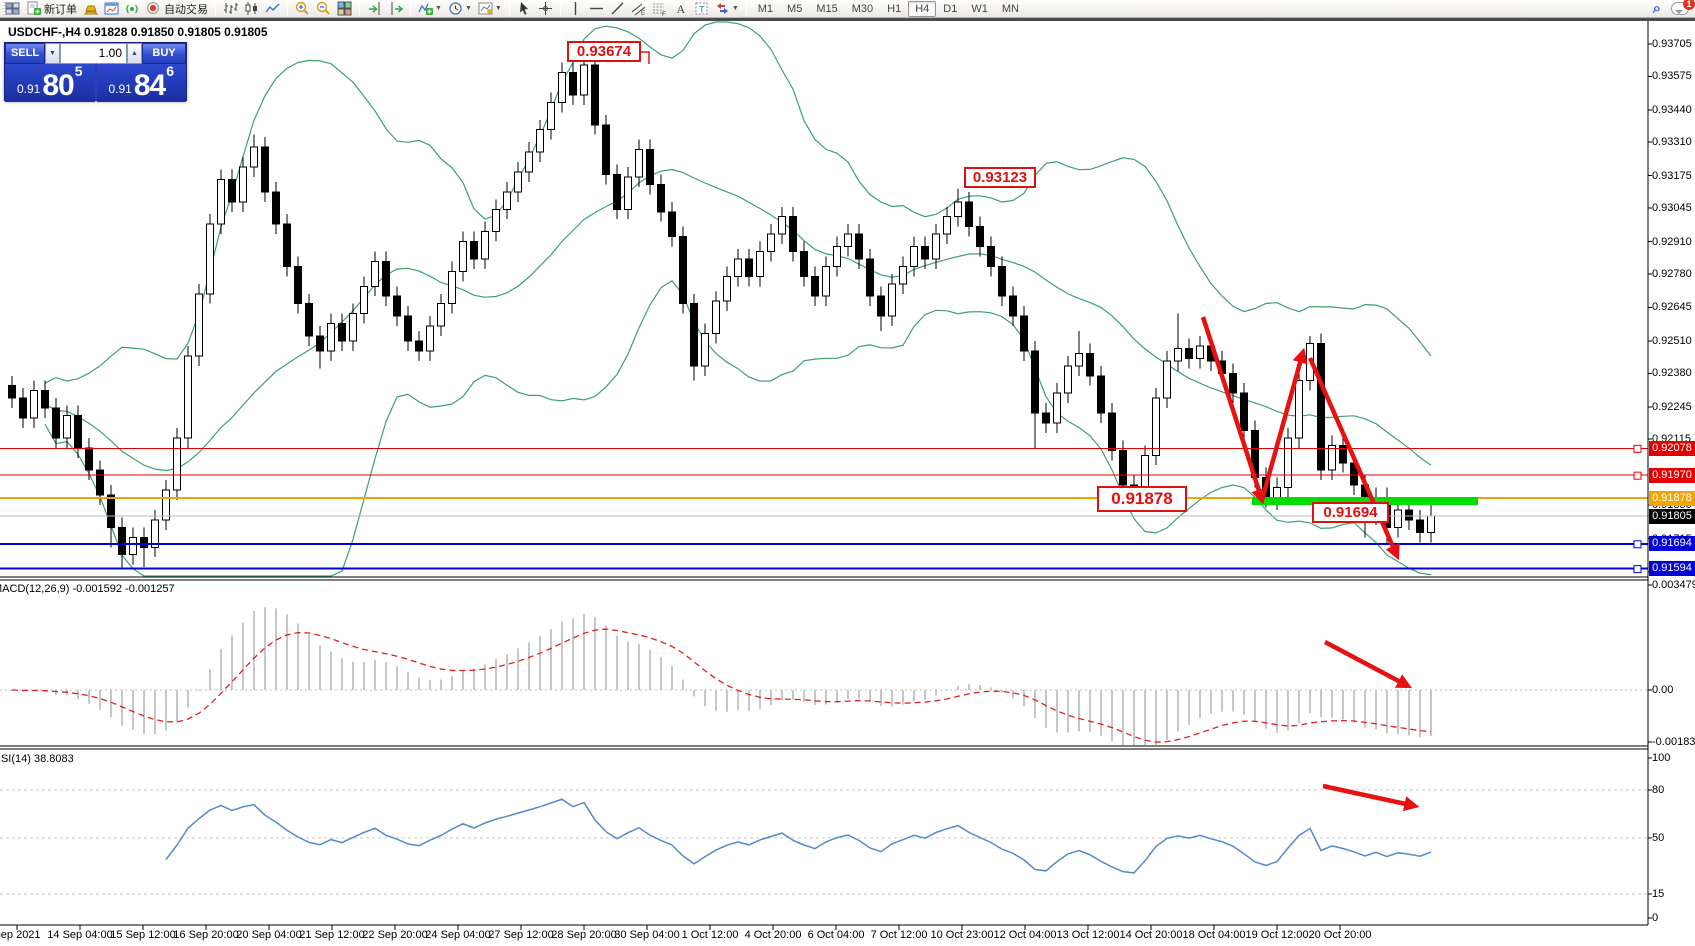  Describe the element at coordinates (164, 53) in the screenshot. I see `buy-button: BUY` at that location.